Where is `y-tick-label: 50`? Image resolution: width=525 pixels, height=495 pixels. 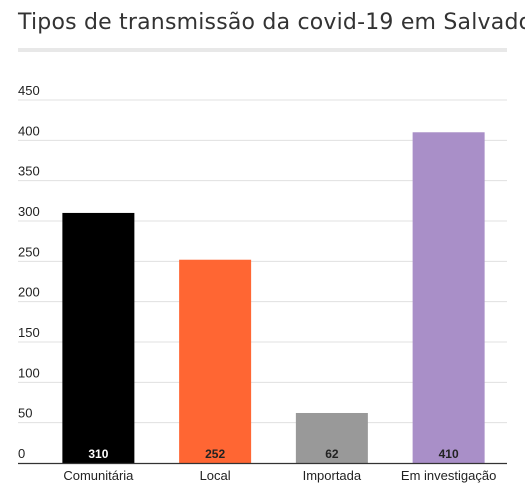 y-tick-label: 50 is located at coordinates (25, 413).